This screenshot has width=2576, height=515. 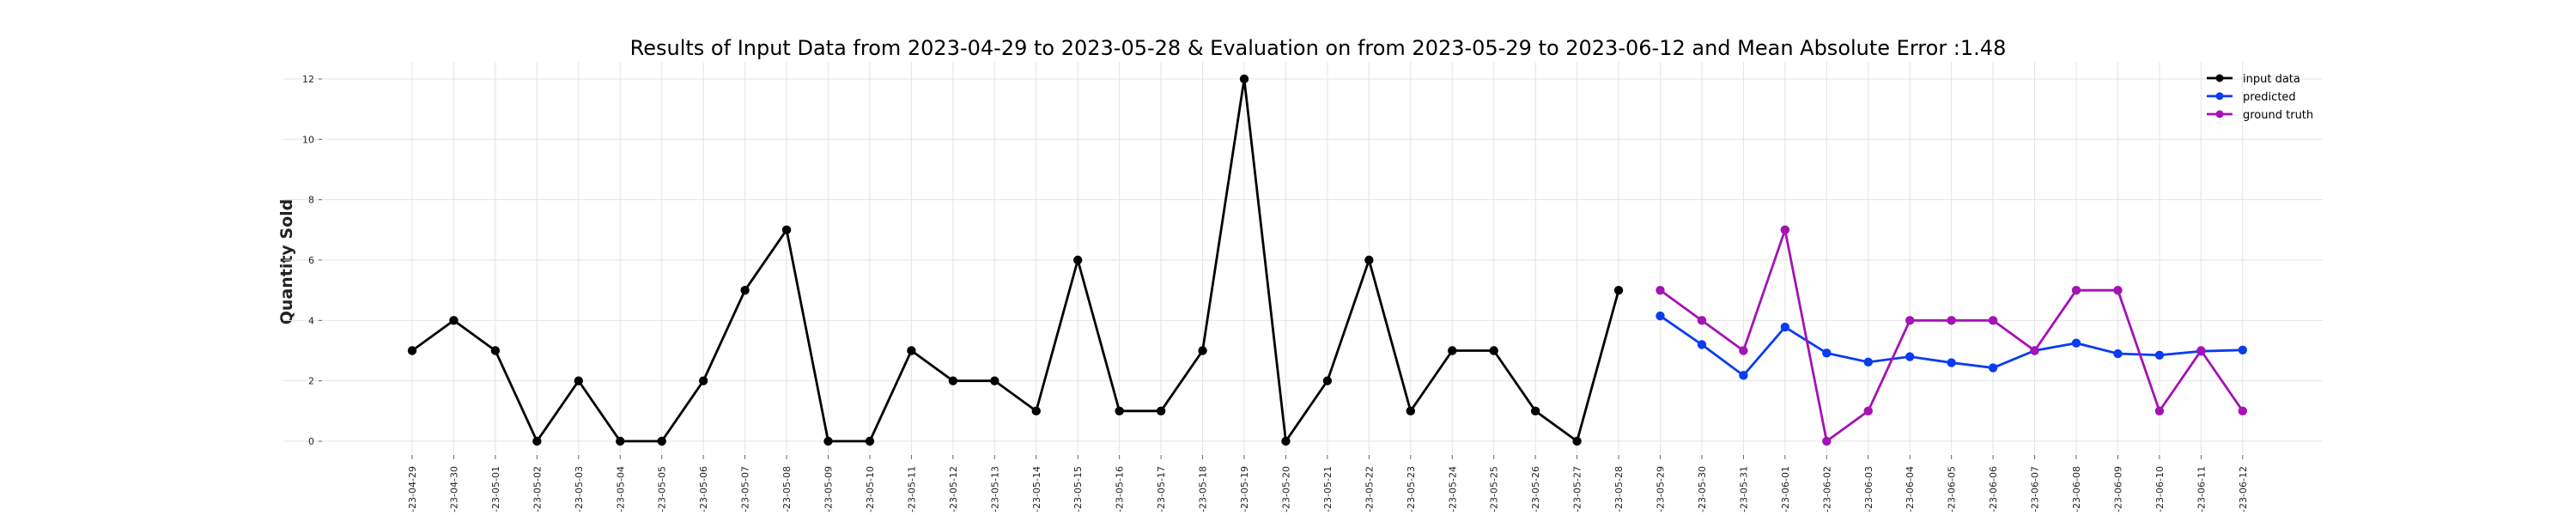 I want to click on legend-marker-ground-truth, so click(x=2219, y=114).